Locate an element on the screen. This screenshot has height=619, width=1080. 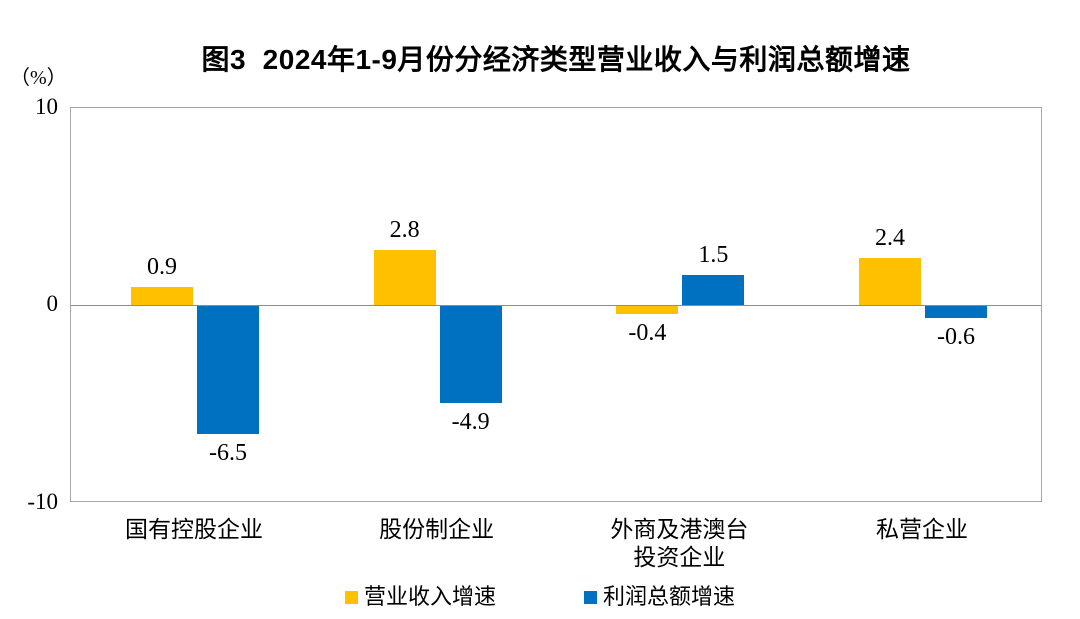
category-label-3: 私营企业 is located at coordinates (922, 530).